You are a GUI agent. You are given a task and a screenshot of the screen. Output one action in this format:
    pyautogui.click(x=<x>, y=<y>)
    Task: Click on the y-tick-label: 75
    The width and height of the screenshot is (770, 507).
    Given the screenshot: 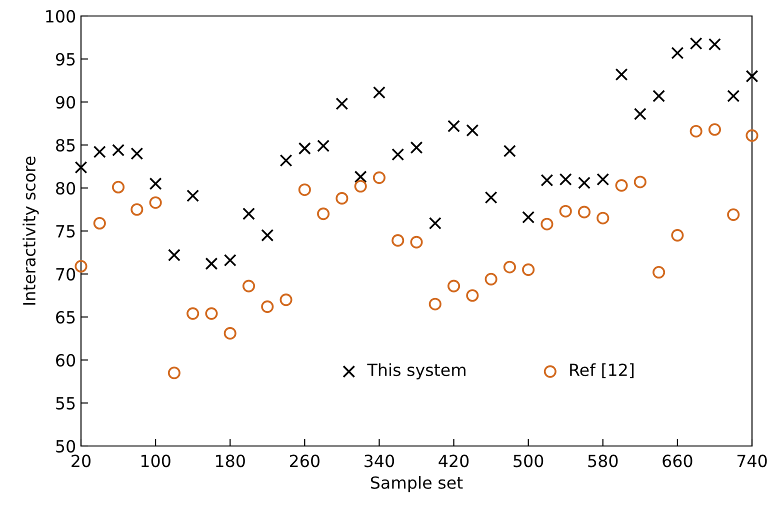 What is the action you would take?
    pyautogui.click(x=65, y=231)
    